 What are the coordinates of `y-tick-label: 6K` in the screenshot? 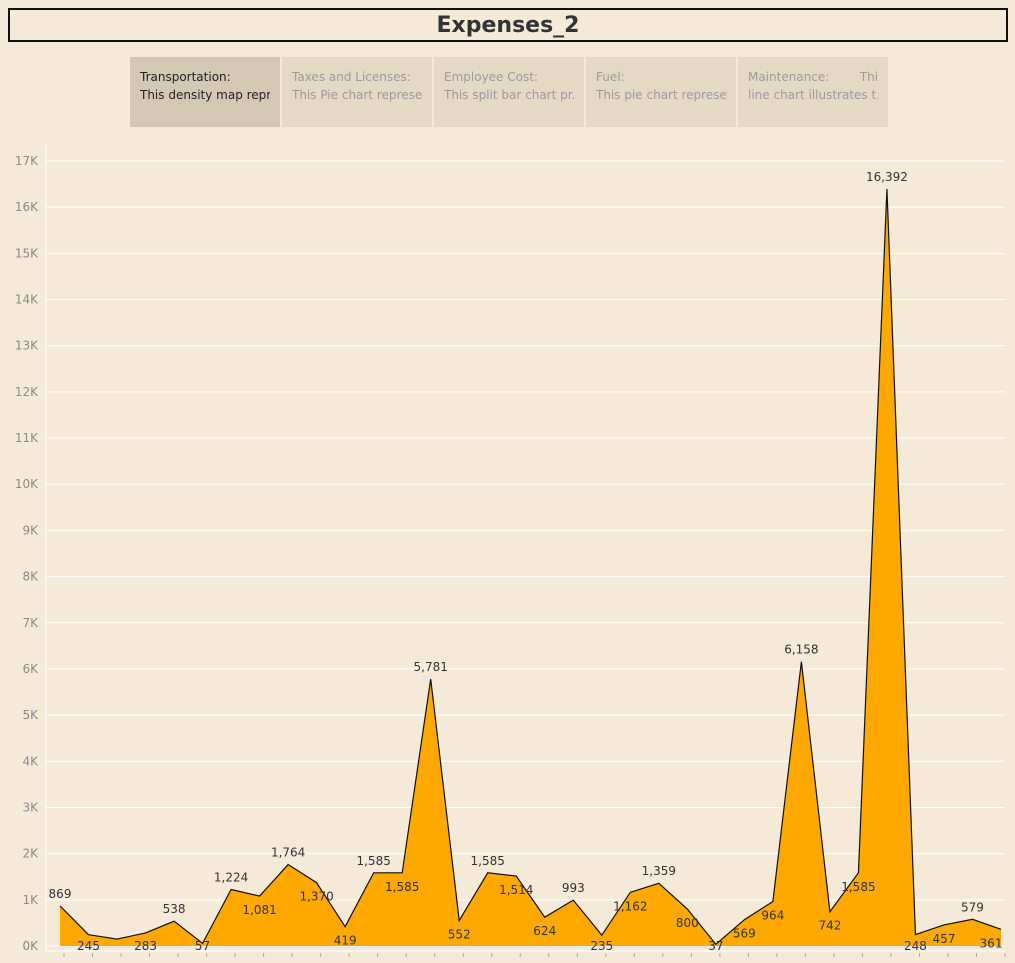 It's located at (30, 669).